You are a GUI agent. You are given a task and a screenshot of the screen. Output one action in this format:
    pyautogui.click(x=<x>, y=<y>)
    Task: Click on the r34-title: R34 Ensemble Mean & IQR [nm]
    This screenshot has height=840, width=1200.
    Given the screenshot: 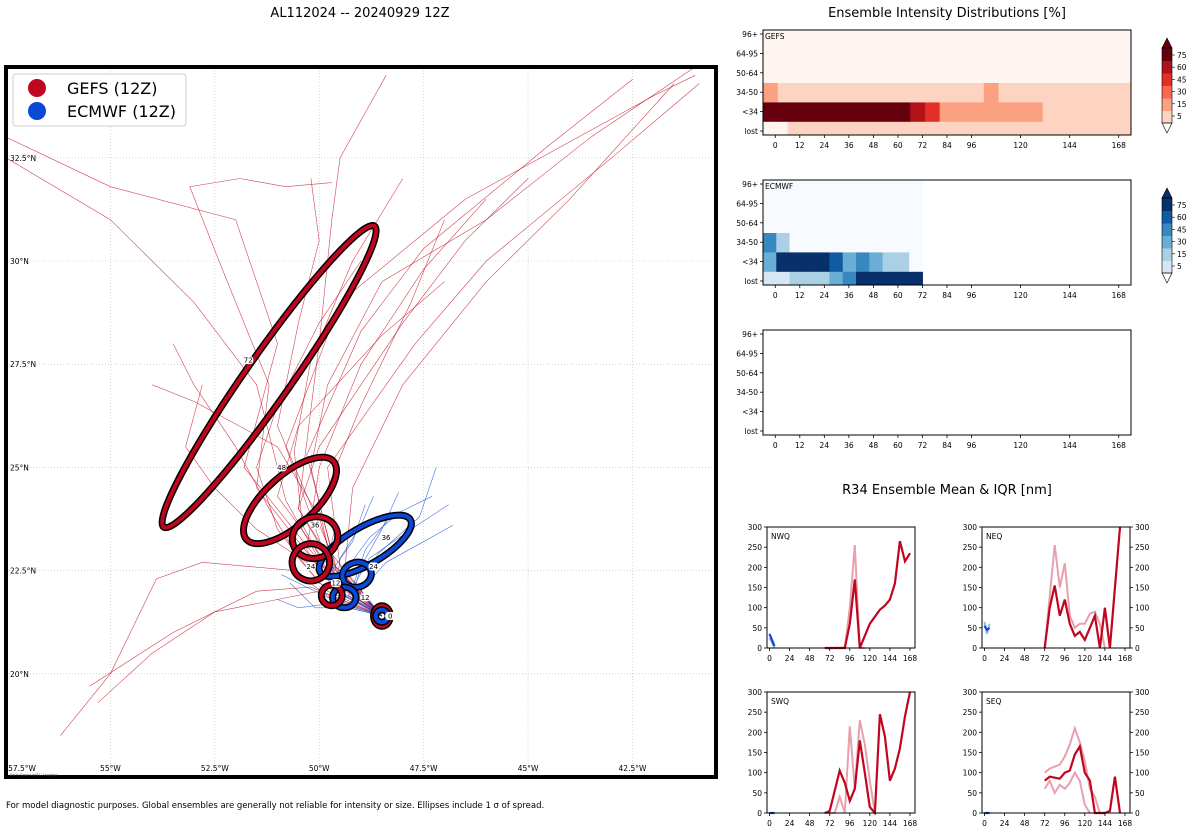 What is the action you would take?
    pyautogui.click(x=947, y=490)
    